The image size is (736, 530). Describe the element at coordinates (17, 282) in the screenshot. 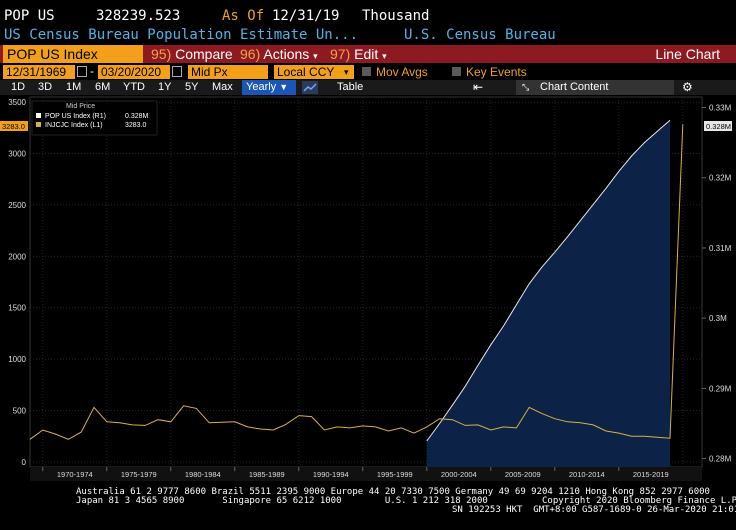

I see `left-axis: 0 500 1000 1500 2000 2500 3000 3500` at that location.